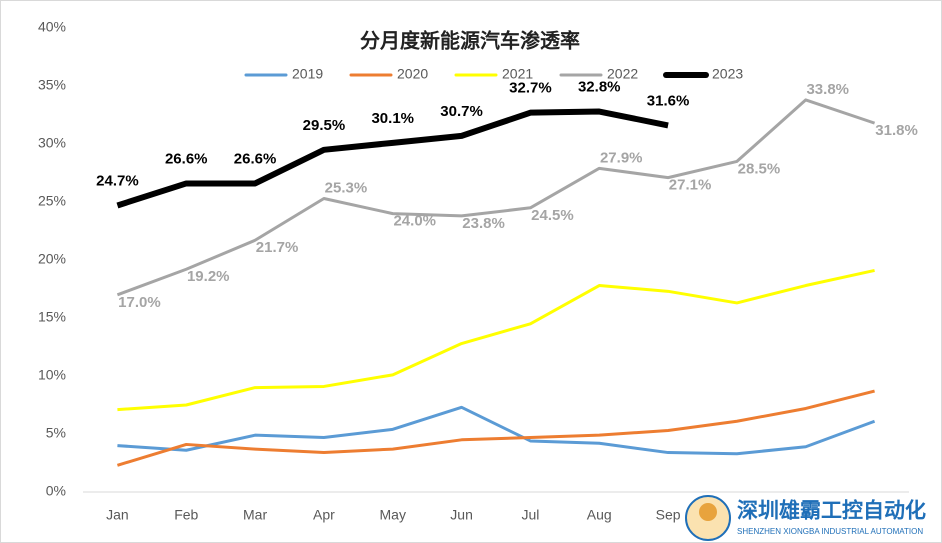 Image resolution: width=942 pixels, height=543 pixels. What do you see at coordinates (324, 515) in the screenshot?
I see `x-tick-label: Apr` at bounding box center [324, 515].